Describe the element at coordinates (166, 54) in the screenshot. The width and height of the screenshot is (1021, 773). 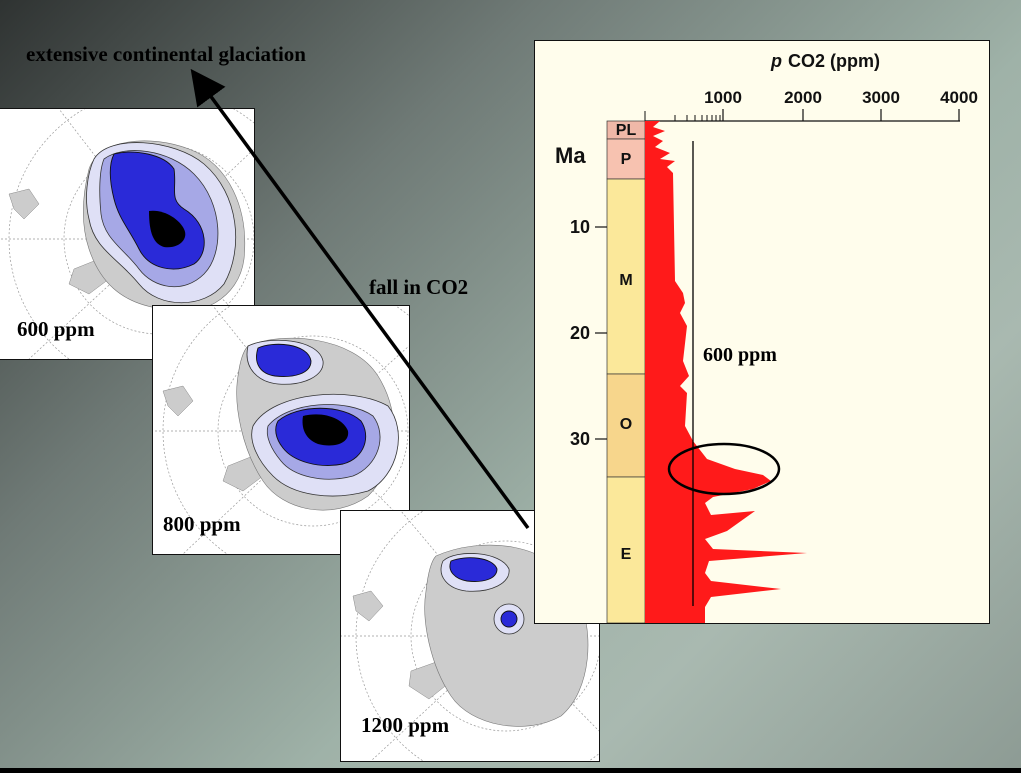
I see `slide-title: extensive continental glaciation` at that location.